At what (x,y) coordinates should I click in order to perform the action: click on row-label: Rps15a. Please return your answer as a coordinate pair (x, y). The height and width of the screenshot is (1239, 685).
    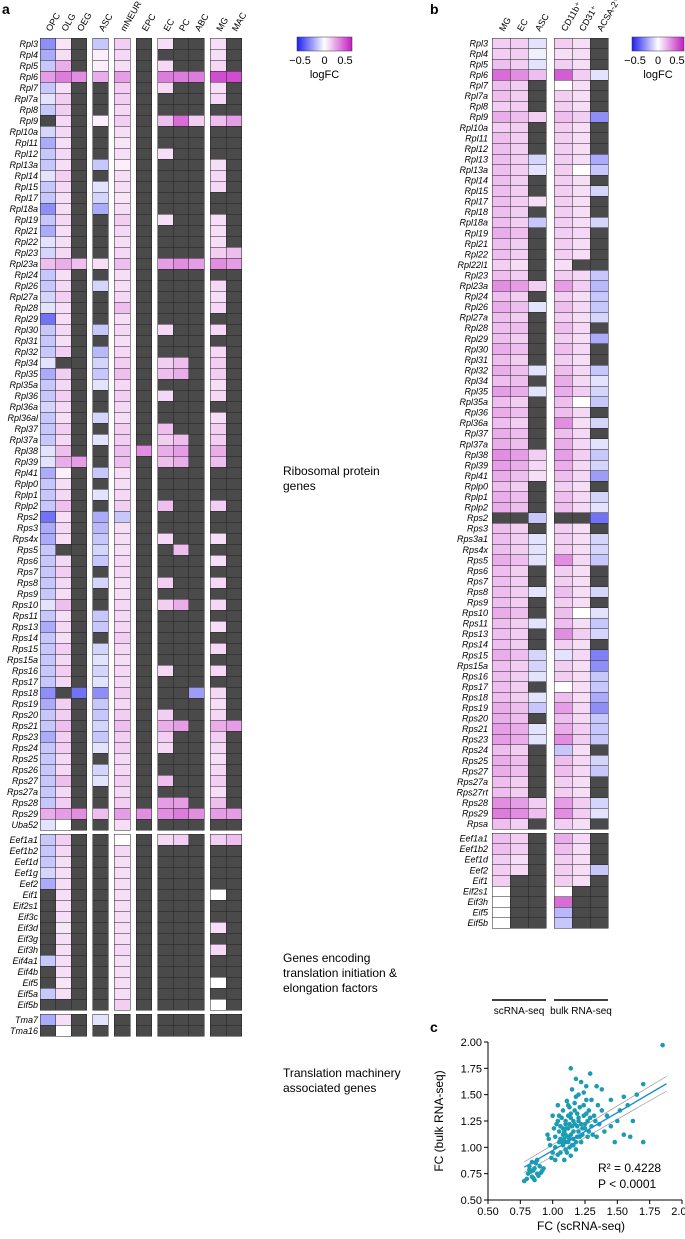
    Looking at the image, I should click on (22, 660).